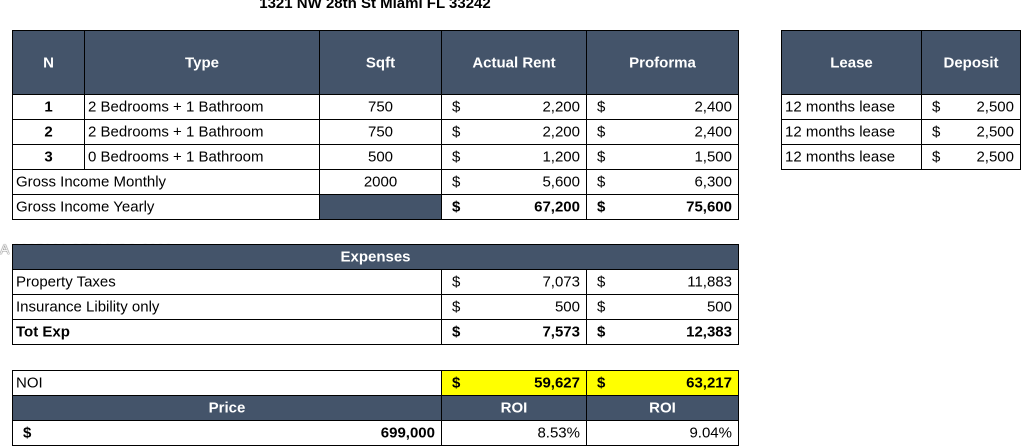 Image resolution: width=1024 pixels, height=446 pixels. Describe the element at coordinates (557, 207) in the screenshot. I see `amount: 67,200` at that location.